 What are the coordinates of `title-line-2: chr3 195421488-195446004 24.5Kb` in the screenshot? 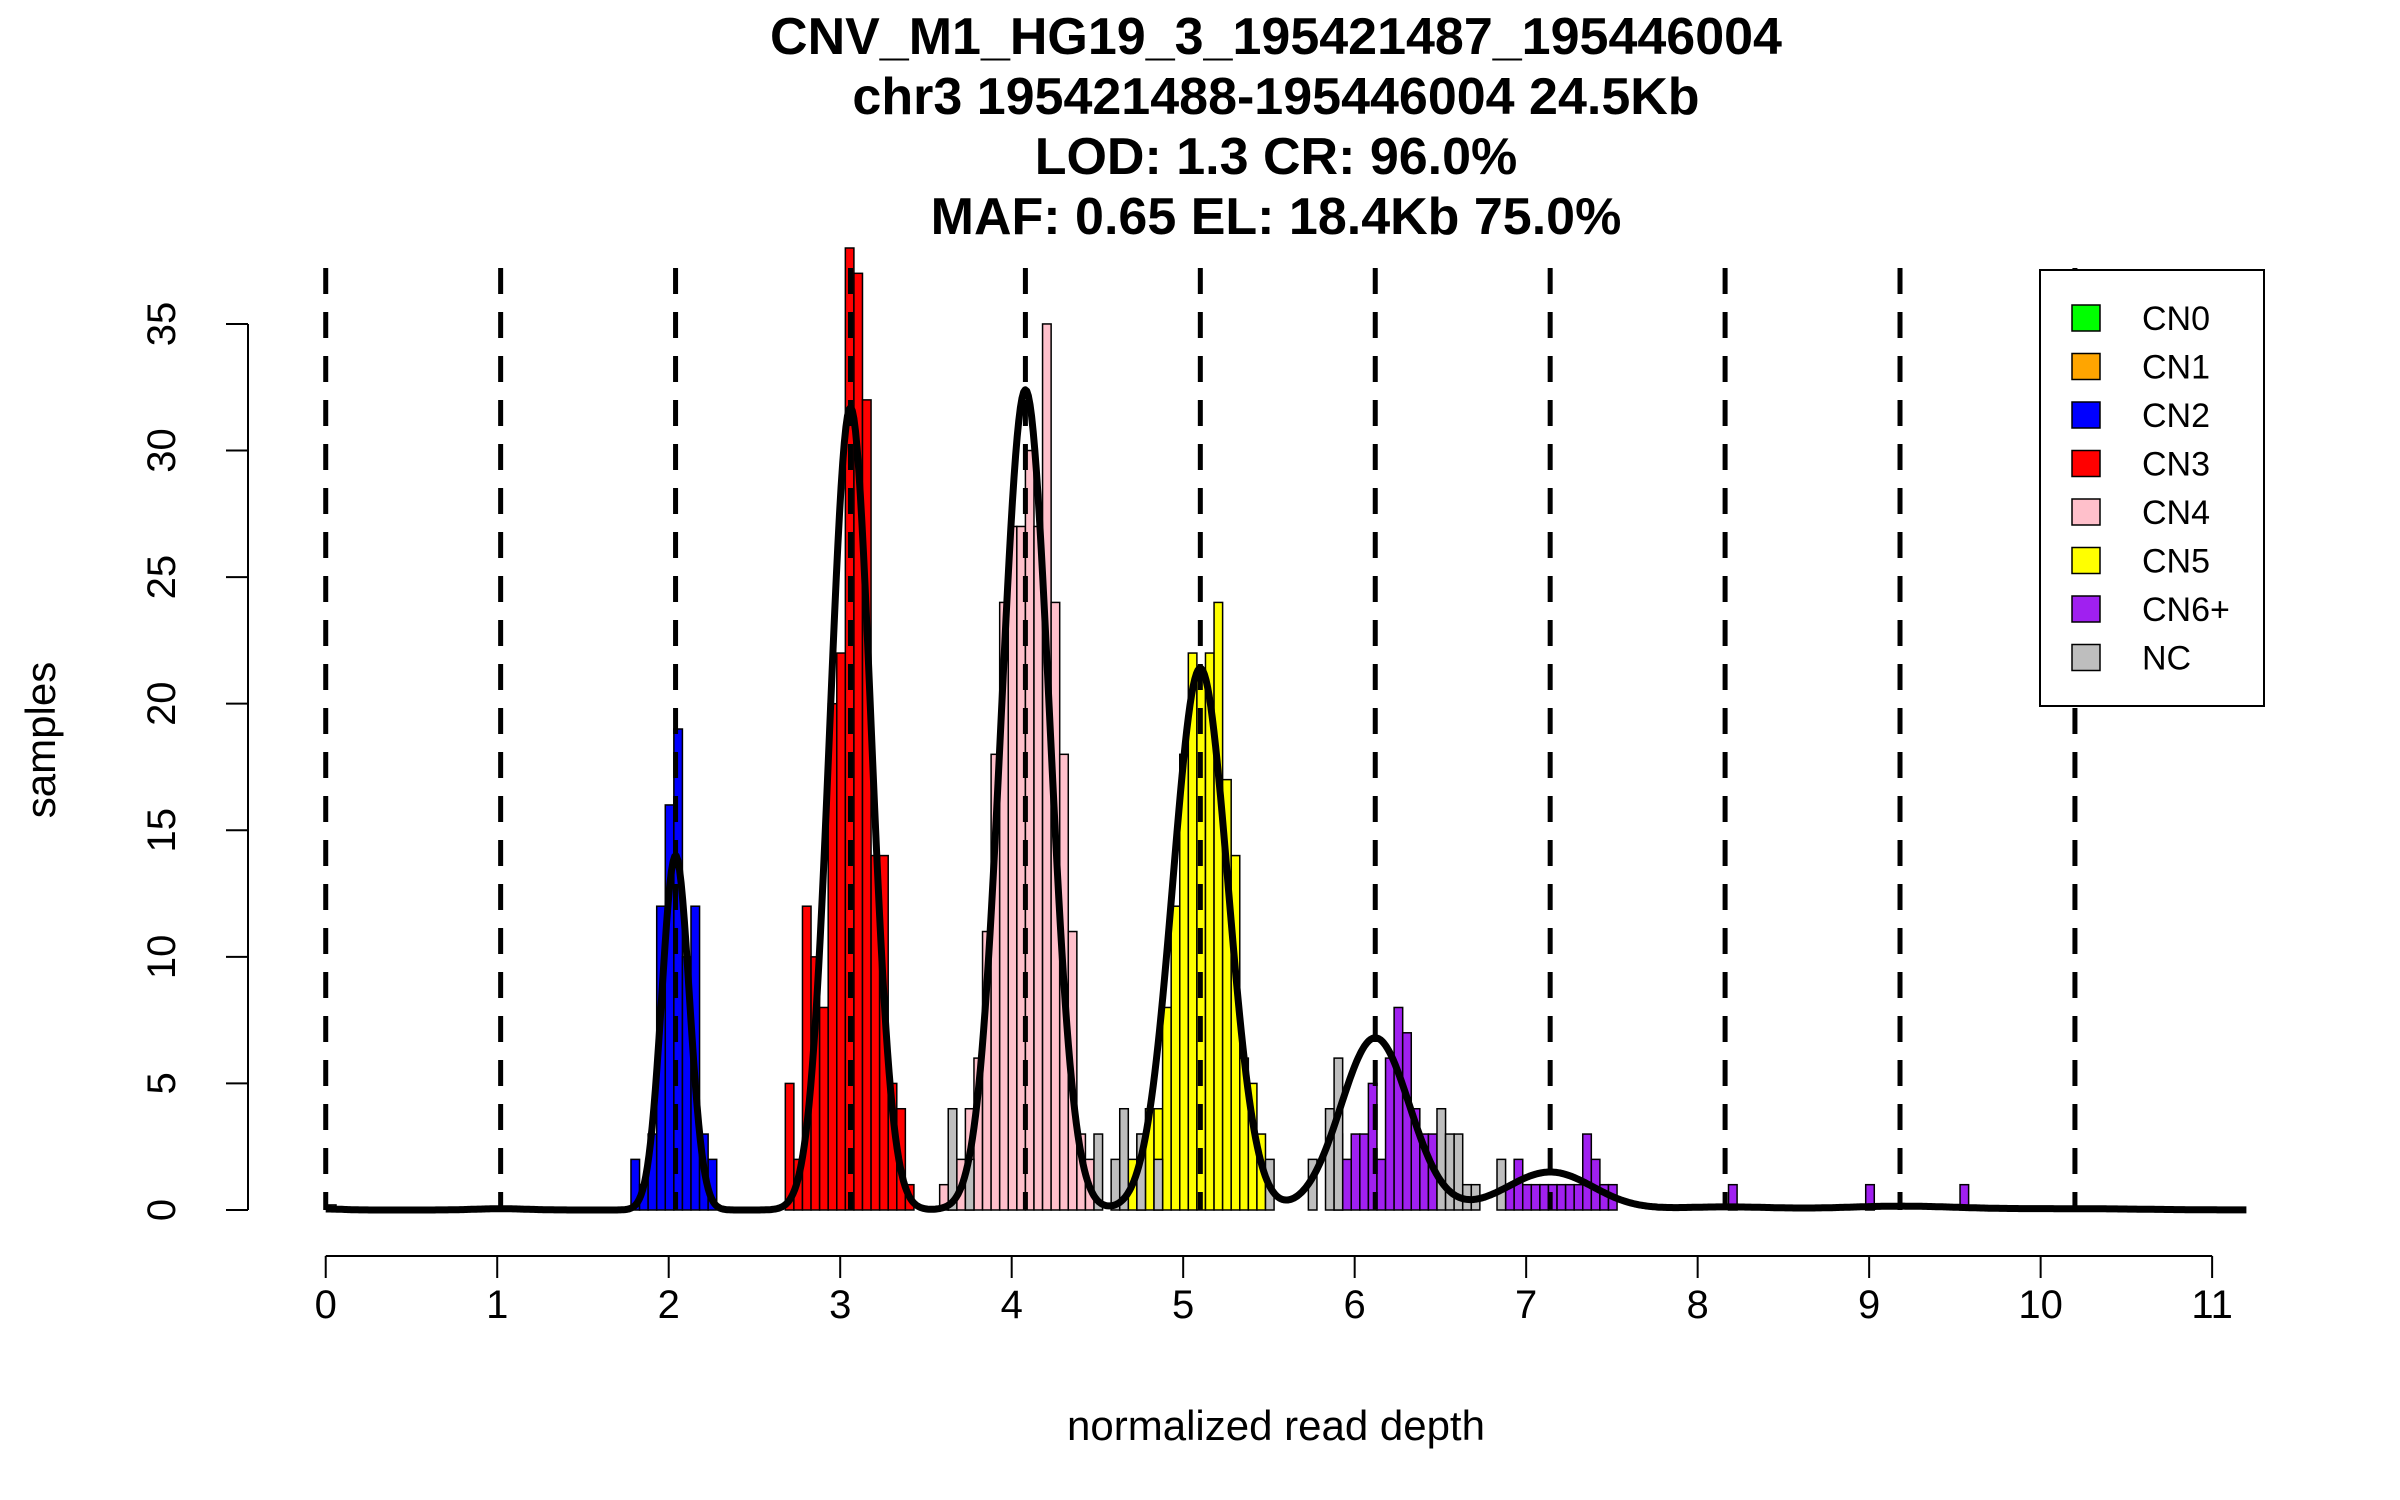 It's located at (1275, 97).